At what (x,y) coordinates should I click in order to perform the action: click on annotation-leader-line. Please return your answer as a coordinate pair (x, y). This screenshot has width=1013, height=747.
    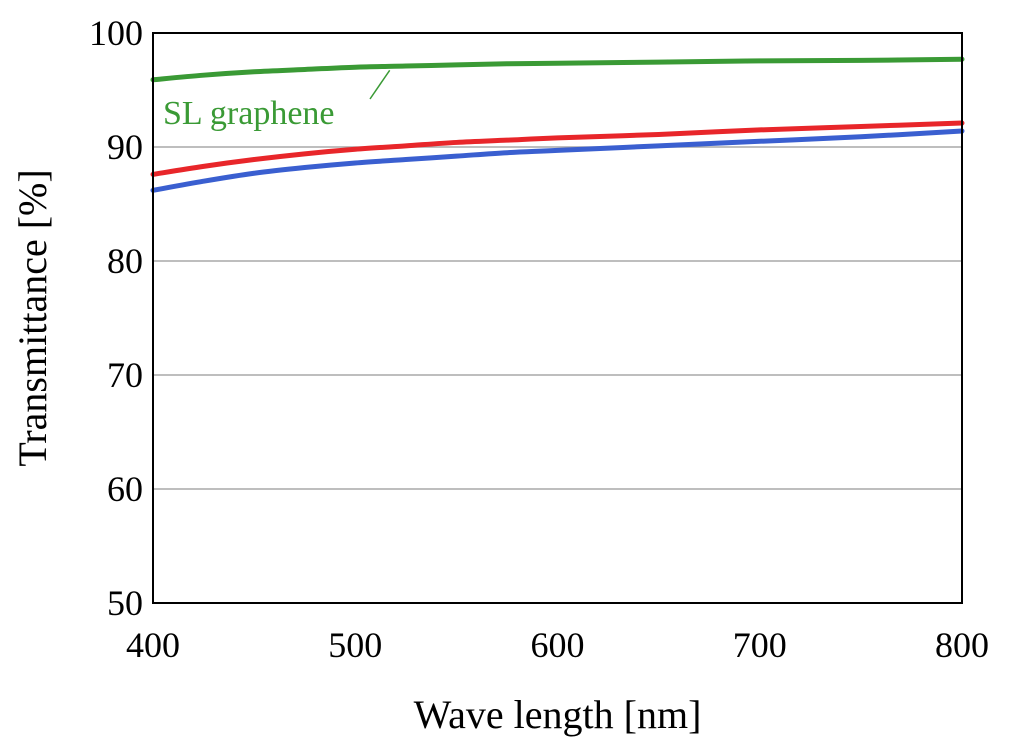
    Looking at the image, I should click on (380, 84).